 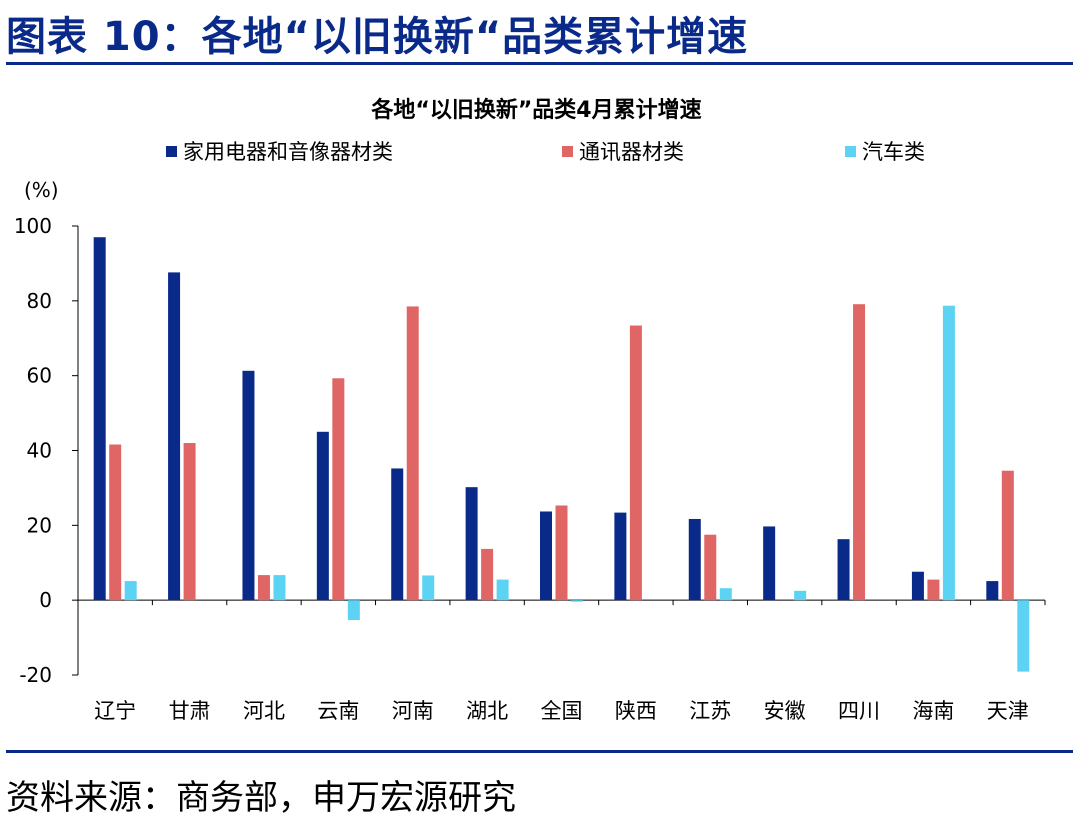 What do you see at coordinates (785, 711) in the screenshot?
I see `x-tick-label: 安徽` at bounding box center [785, 711].